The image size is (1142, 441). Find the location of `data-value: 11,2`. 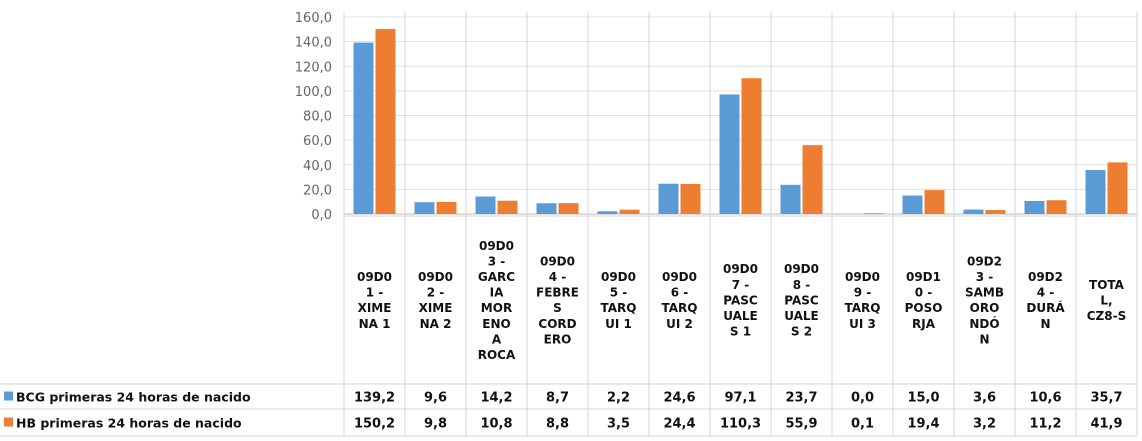

data-value: 11,2 is located at coordinates (1045, 424).